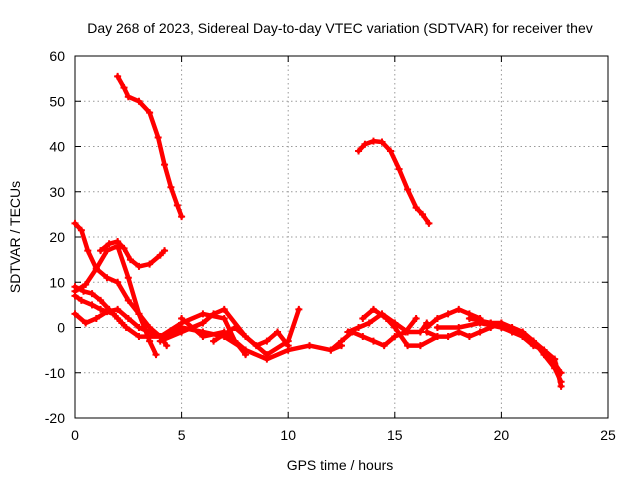 The height and width of the screenshot is (480, 640). Describe the element at coordinates (502, 435) in the screenshot. I see `x-tick-label: 20` at that location.